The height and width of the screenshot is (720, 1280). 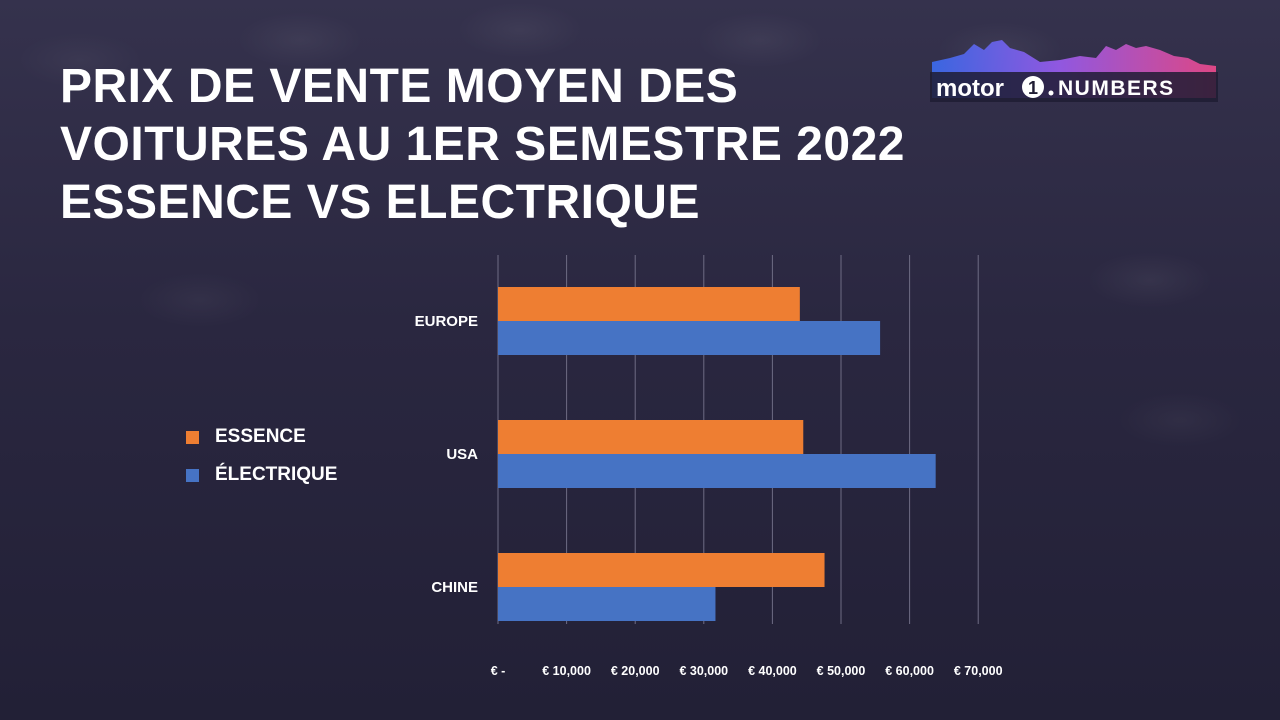 I want to click on title-line-3: ESSENCE VS ELECTRIQUE, so click(x=380, y=202).